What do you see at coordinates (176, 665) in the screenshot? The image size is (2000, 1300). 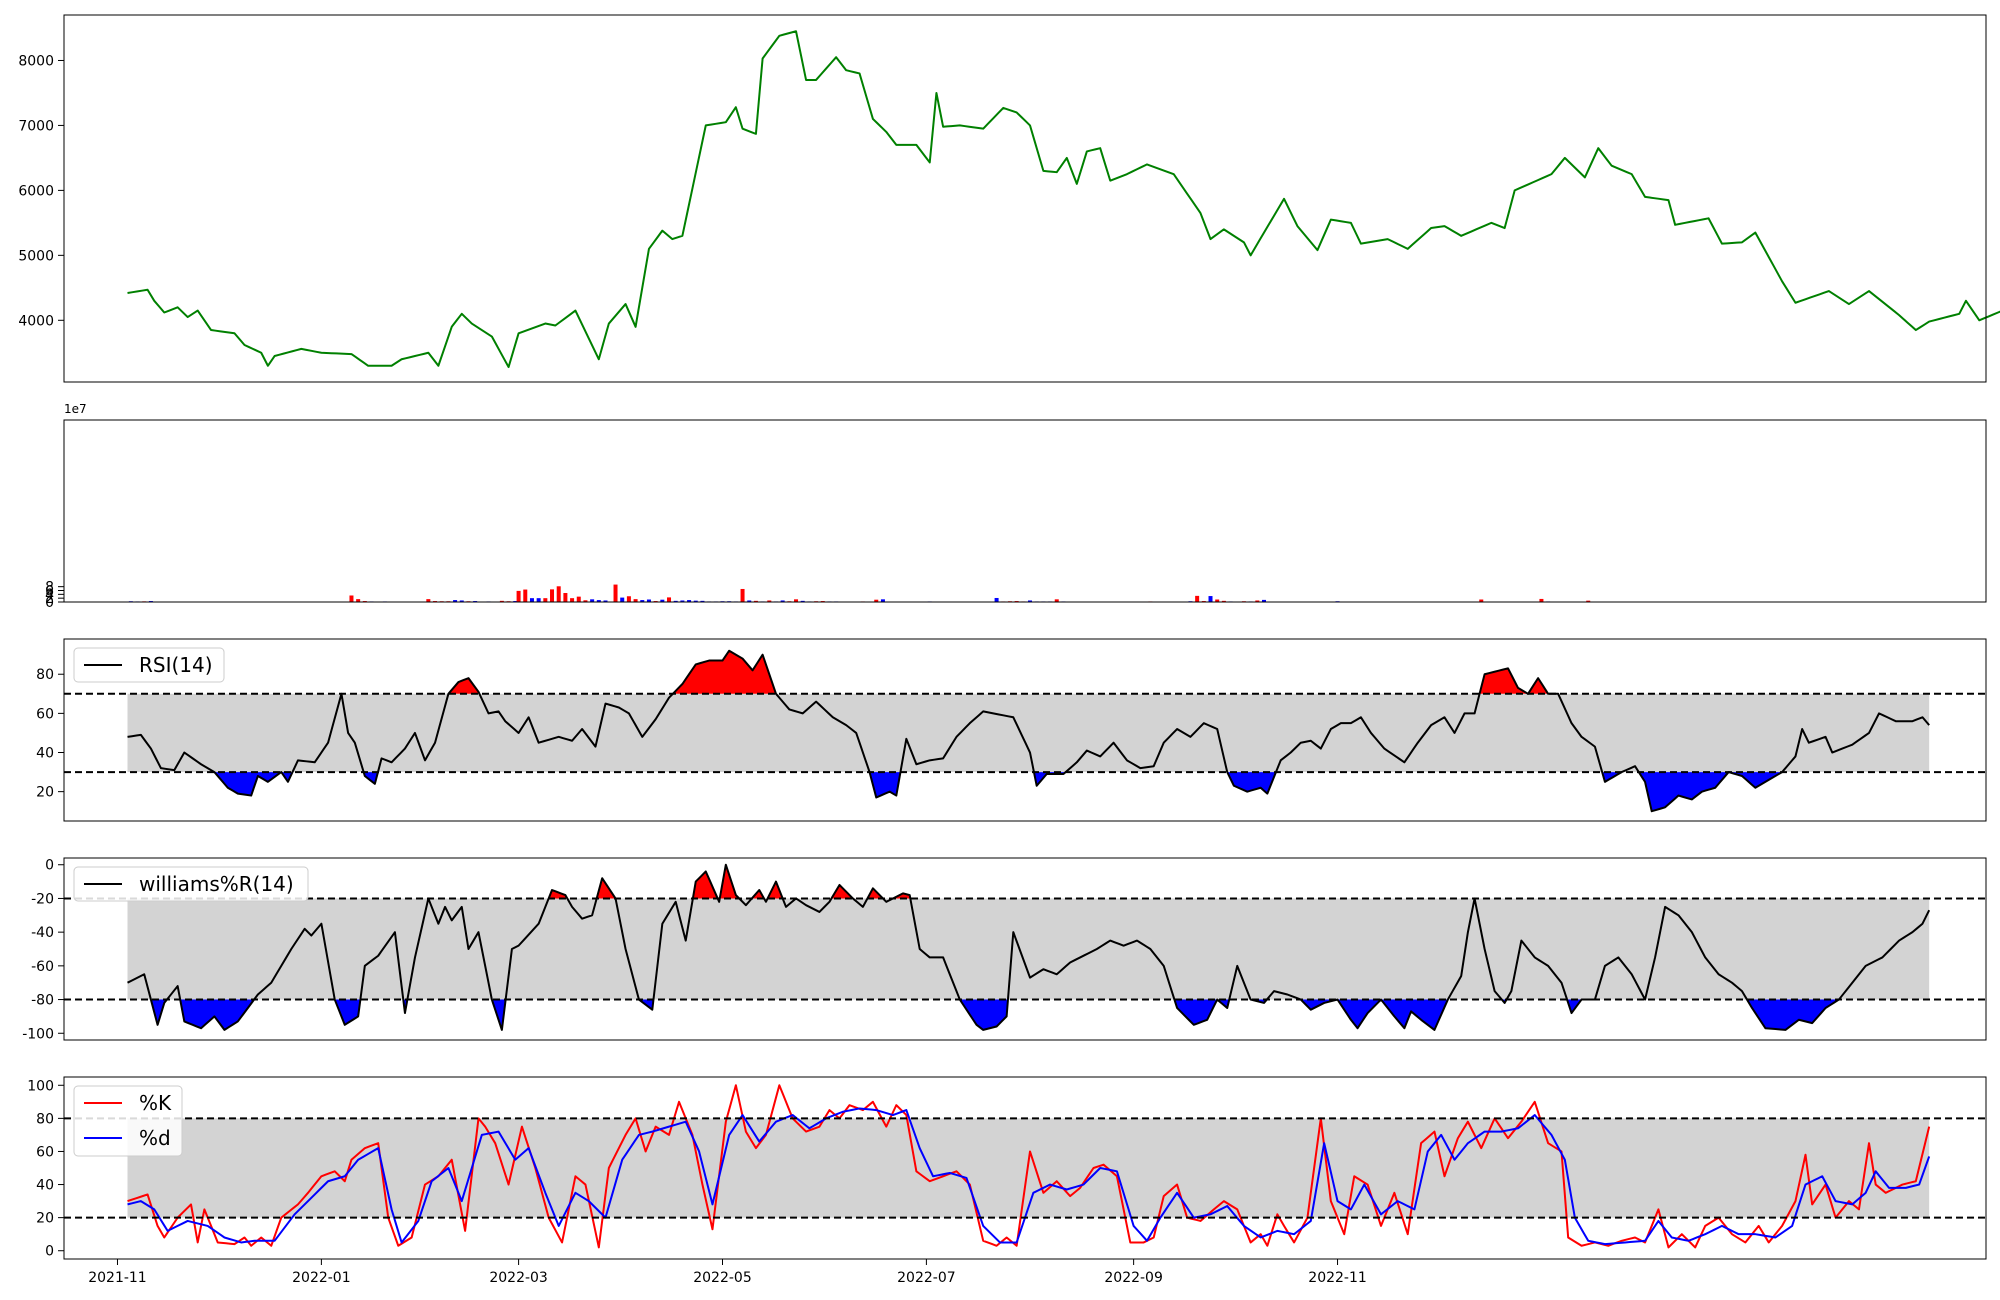 I see `rsi-legend-label: RSI(14)` at bounding box center [176, 665].